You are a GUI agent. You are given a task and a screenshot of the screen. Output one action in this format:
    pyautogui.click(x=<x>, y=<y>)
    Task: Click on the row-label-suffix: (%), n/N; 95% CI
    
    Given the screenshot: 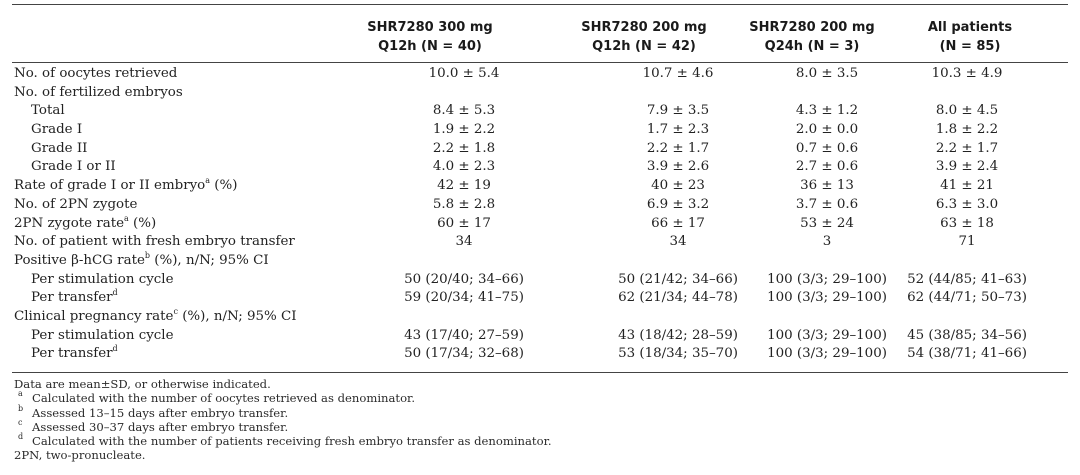 What is the action you would take?
    pyautogui.click(x=209, y=260)
    